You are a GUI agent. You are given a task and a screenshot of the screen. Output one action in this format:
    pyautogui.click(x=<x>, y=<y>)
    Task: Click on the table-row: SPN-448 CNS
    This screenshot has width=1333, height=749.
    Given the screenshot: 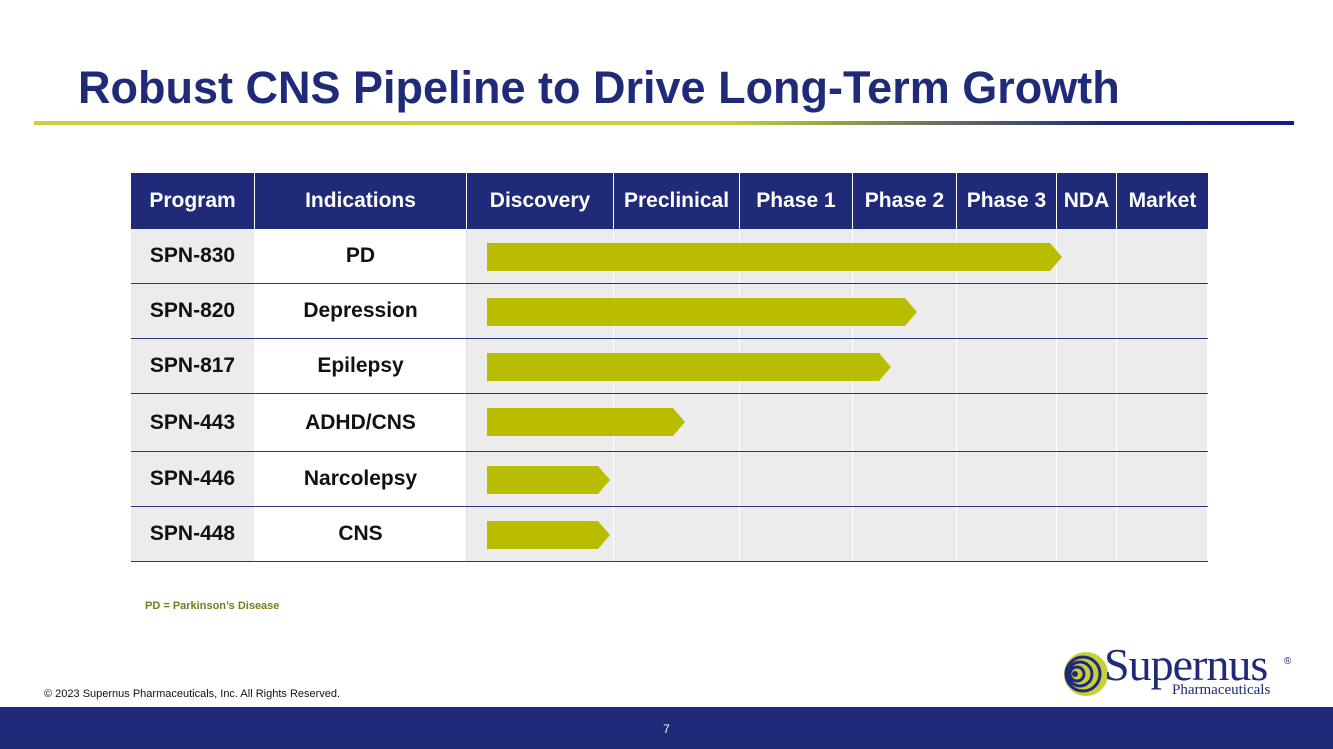 What is the action you would take?
    pyautogui.click(x=669, y=534)
    